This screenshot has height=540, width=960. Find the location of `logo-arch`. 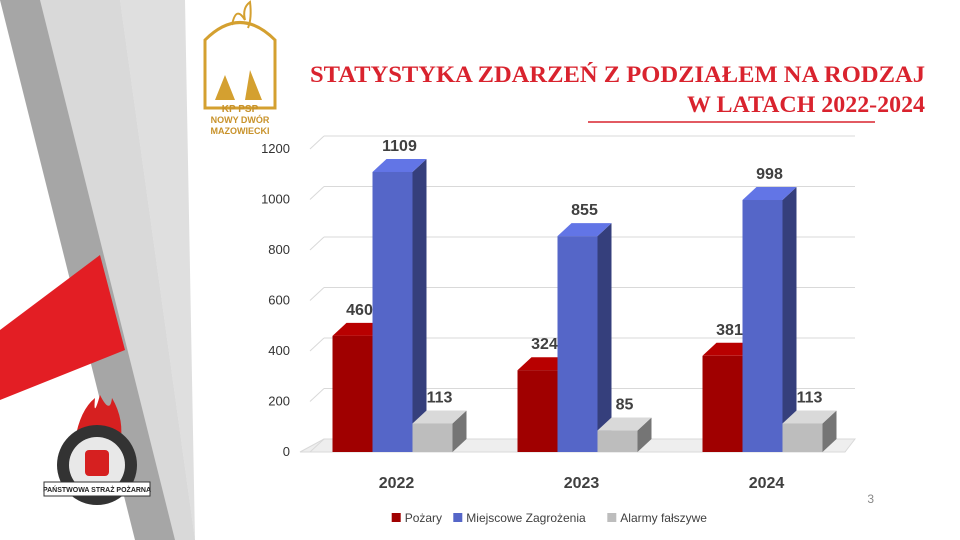

logo-arch is located at coordinates (240, 65).